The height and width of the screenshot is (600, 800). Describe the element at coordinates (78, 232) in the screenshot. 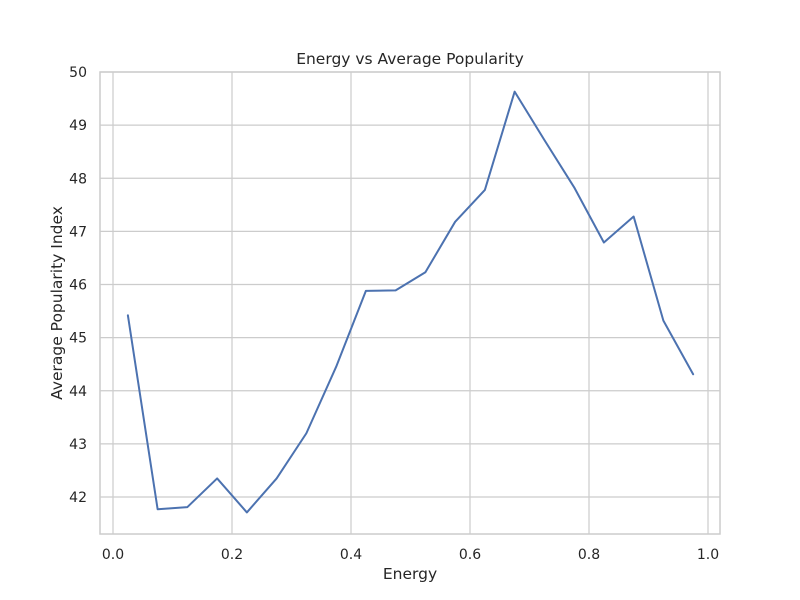

I see `y-tick-label: 47` at that location.